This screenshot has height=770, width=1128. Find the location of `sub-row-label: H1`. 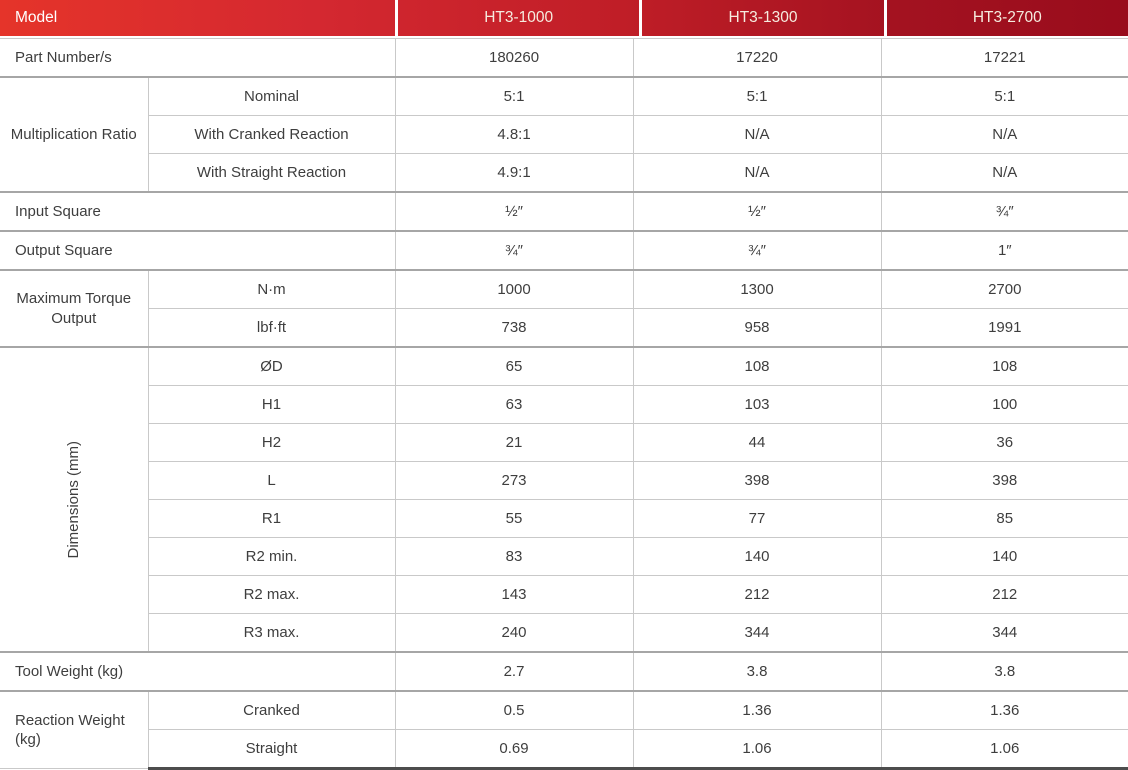

sub-row-label: H1 is located at coordinates (272, 404).